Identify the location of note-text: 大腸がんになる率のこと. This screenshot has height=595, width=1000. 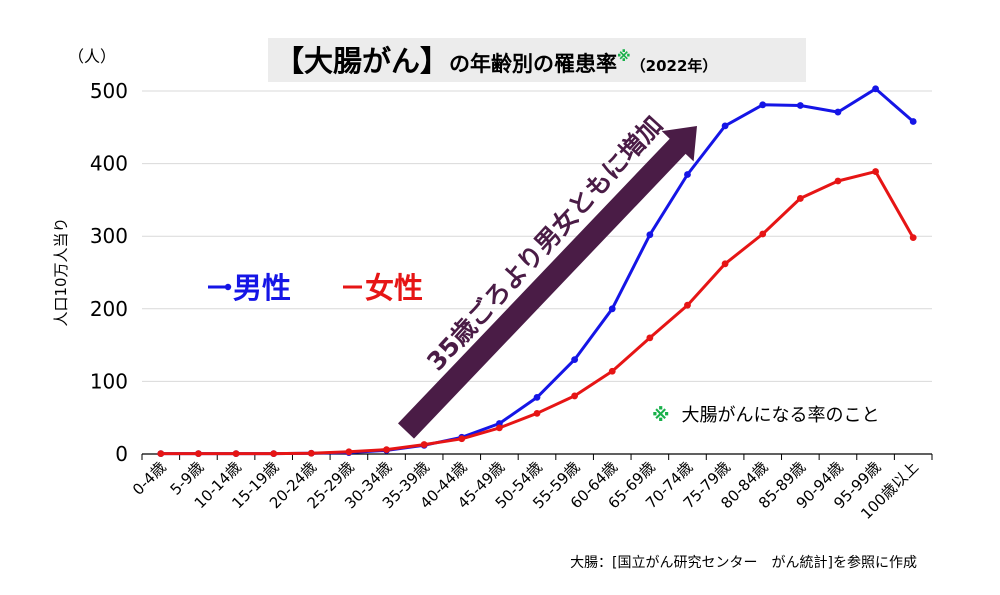
(781, 415).